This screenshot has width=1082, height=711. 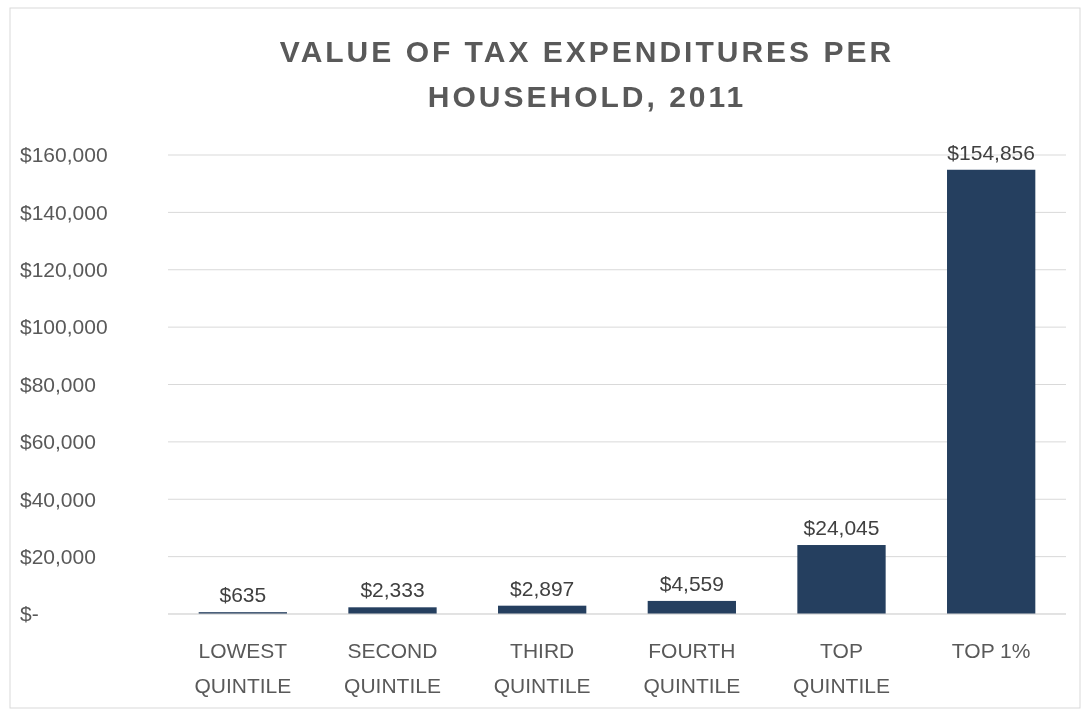 I want to click on y-tick-label: $140,000, so click(x=64, y=212).